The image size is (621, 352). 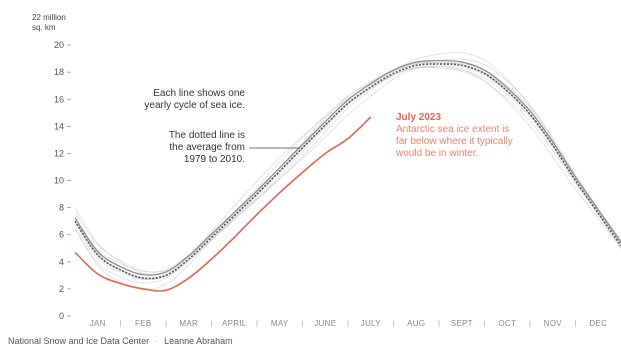 What do you see at coordinates (44, 27) in the screenshot?
I see `y-unit-label-line2: sq. km` at bounding box center [44, 27].